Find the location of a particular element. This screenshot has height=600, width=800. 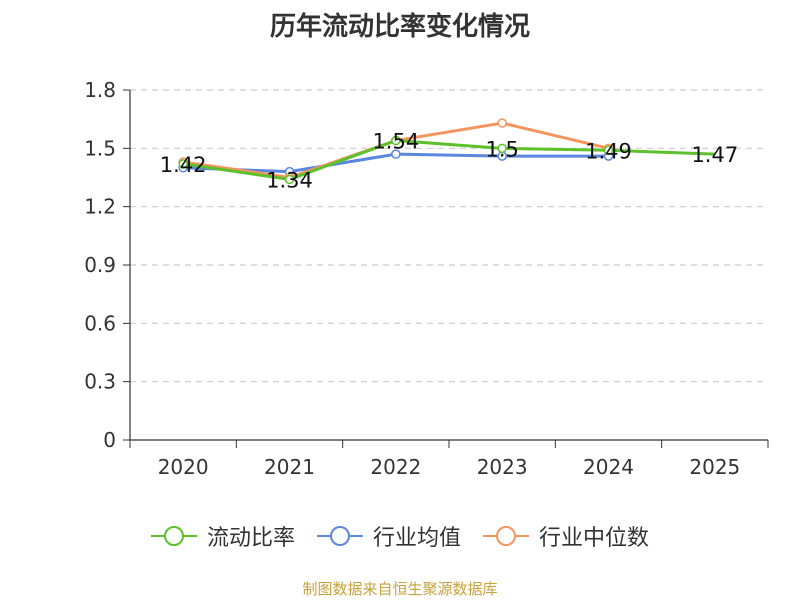

data-label: 1.5 is located at coordinates (501, 149).